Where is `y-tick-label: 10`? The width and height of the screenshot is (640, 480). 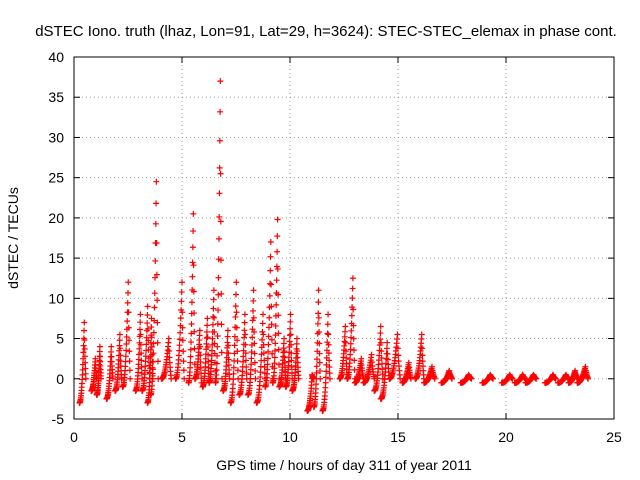
y-tick-label: 10 is located at coordinates (56, 298).